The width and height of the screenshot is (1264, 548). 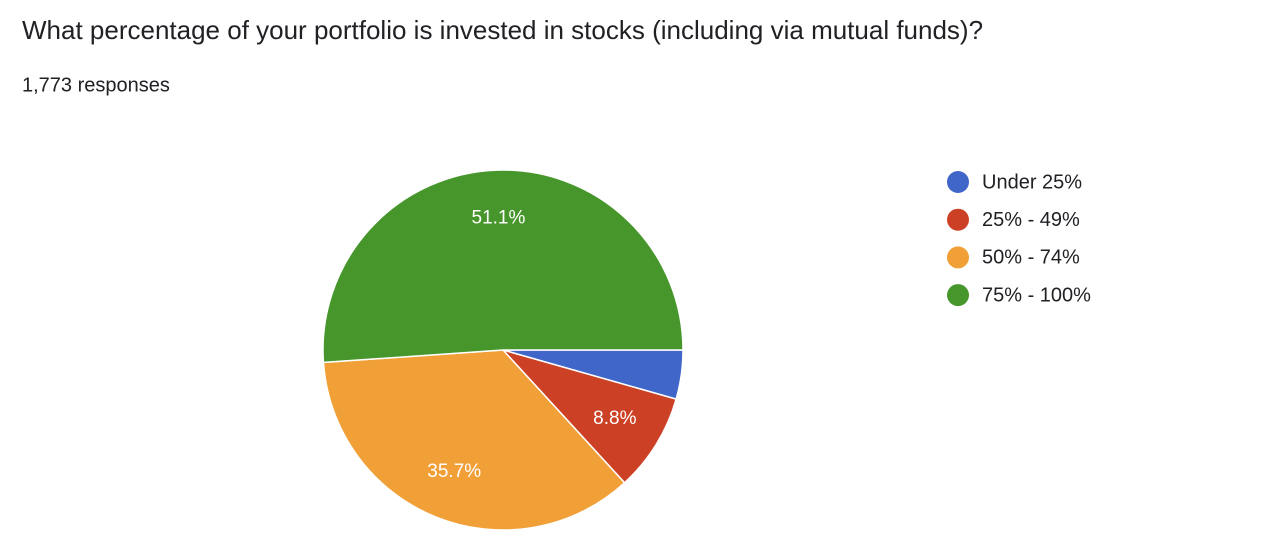 What do you see at coordinates (1031, 220) in the screenshot?
I see `legend-label: 25% - 49%` at bounding box center [1031, 220].